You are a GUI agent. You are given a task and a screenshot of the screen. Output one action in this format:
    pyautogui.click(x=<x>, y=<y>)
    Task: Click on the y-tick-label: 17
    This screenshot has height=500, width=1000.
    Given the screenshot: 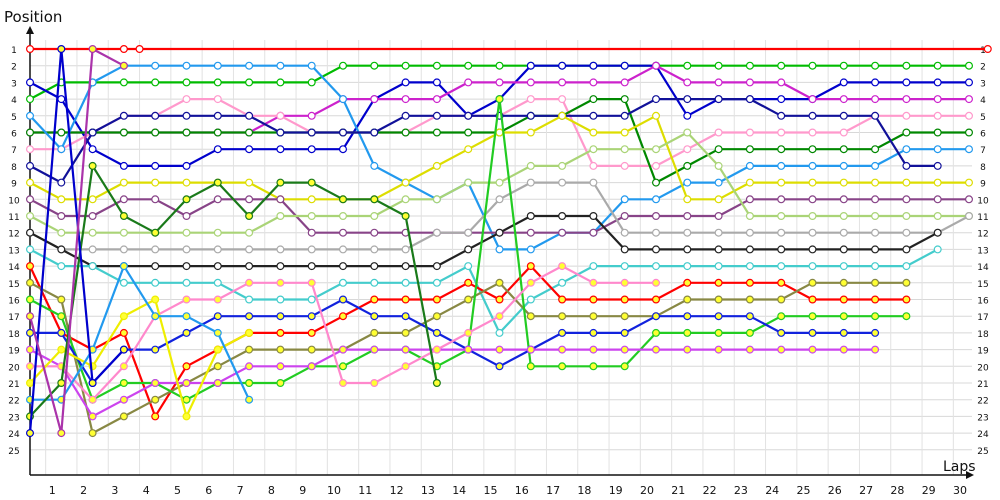 What is the action you would take?
    pyautogui.click(x=982, y=318)
    